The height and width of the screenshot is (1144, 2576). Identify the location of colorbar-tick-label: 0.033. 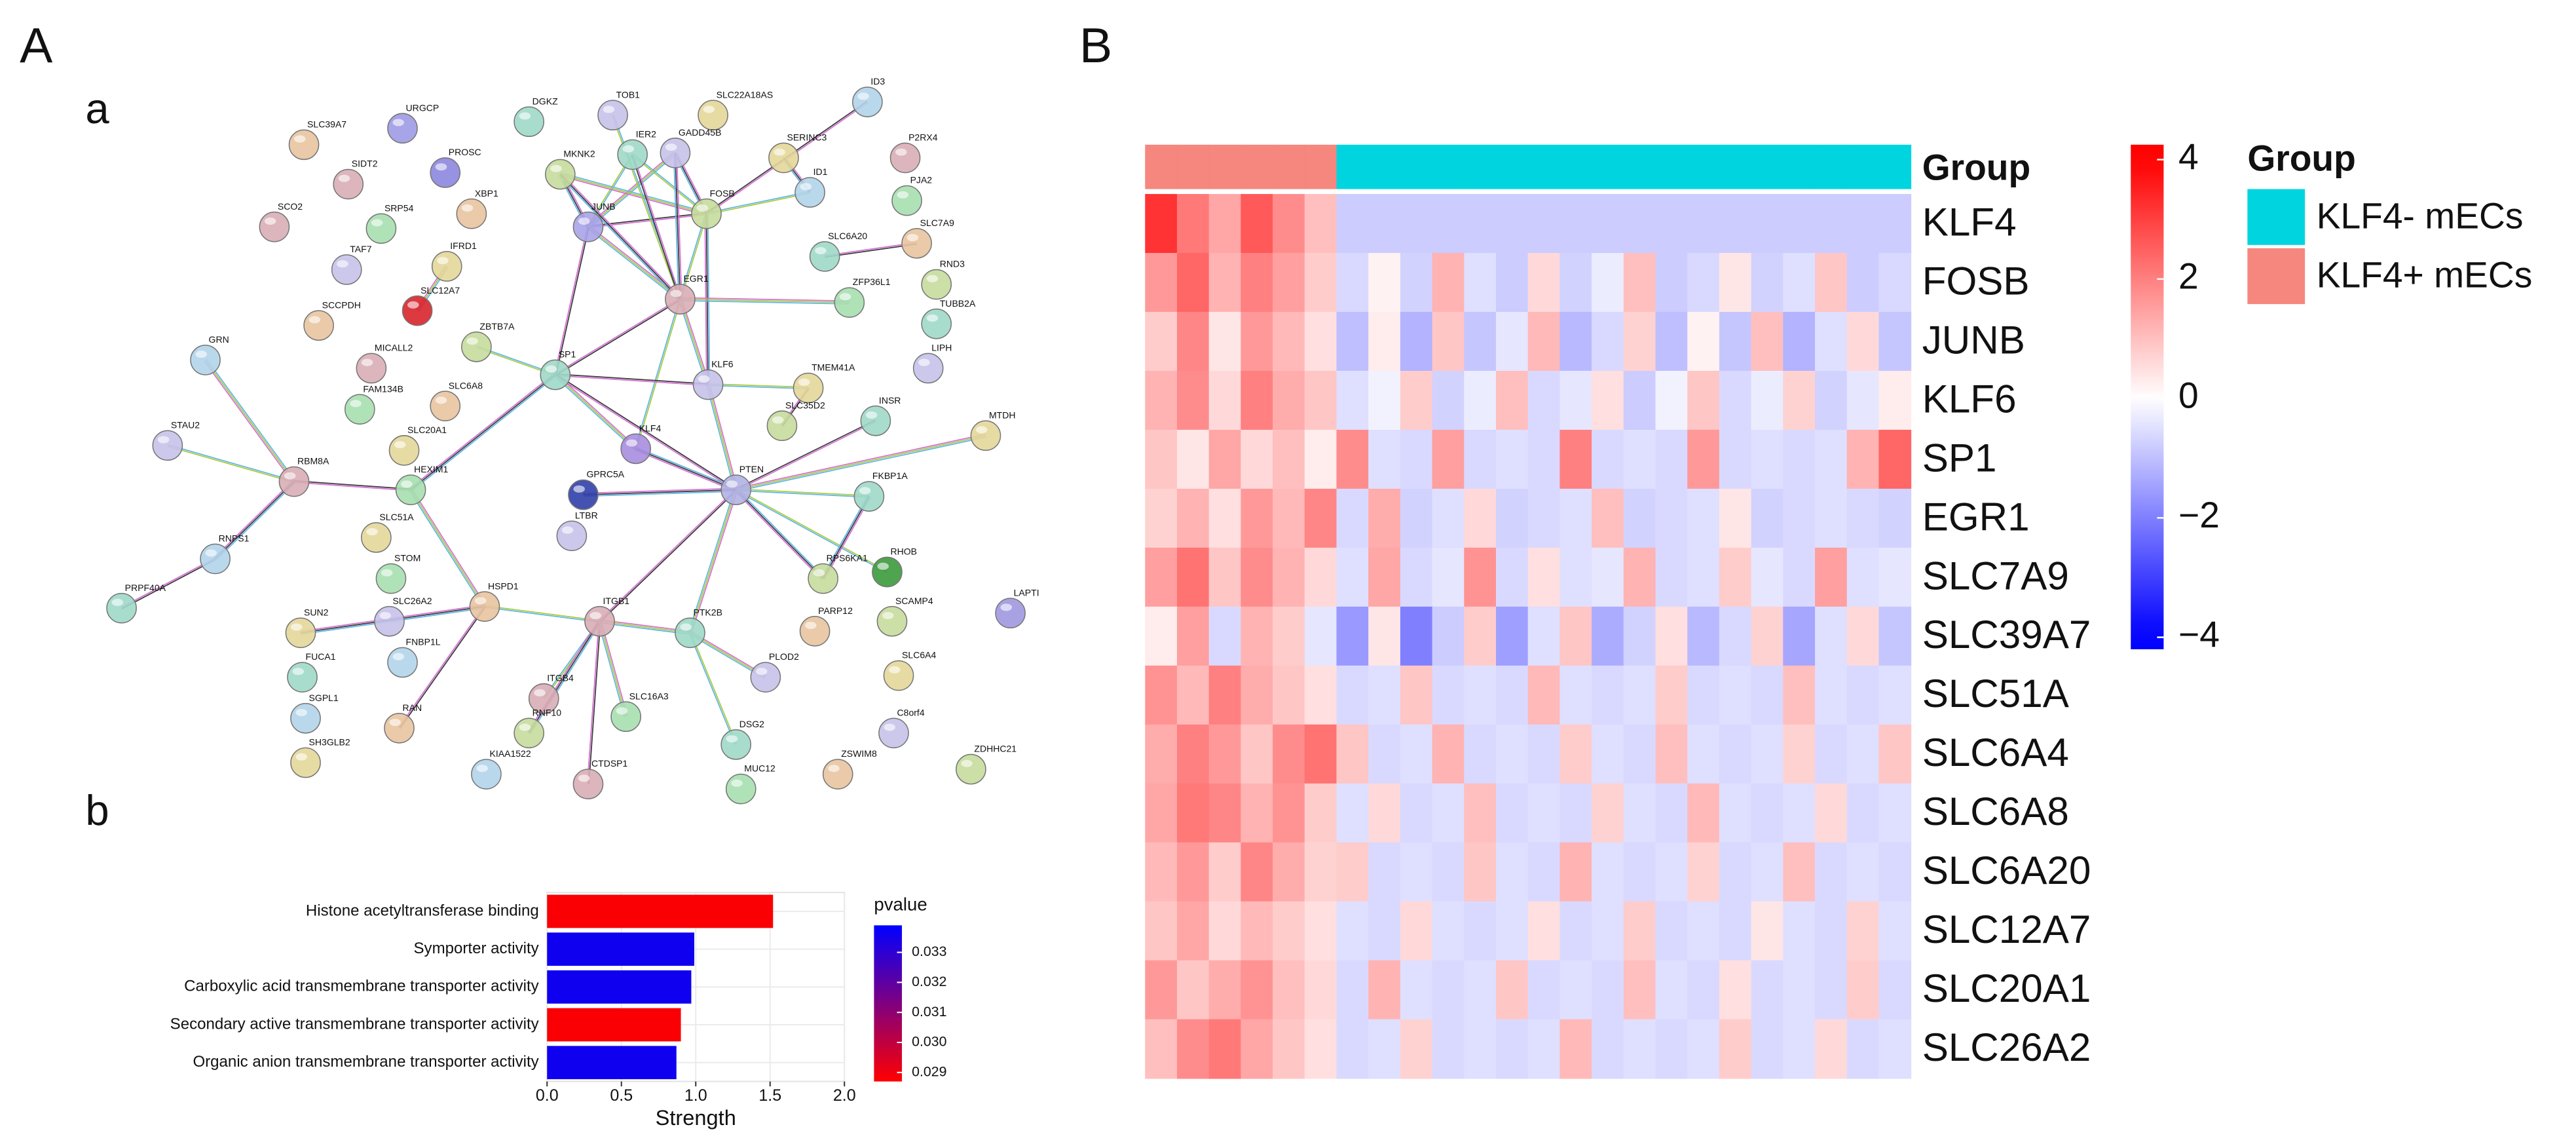
(929, 951).